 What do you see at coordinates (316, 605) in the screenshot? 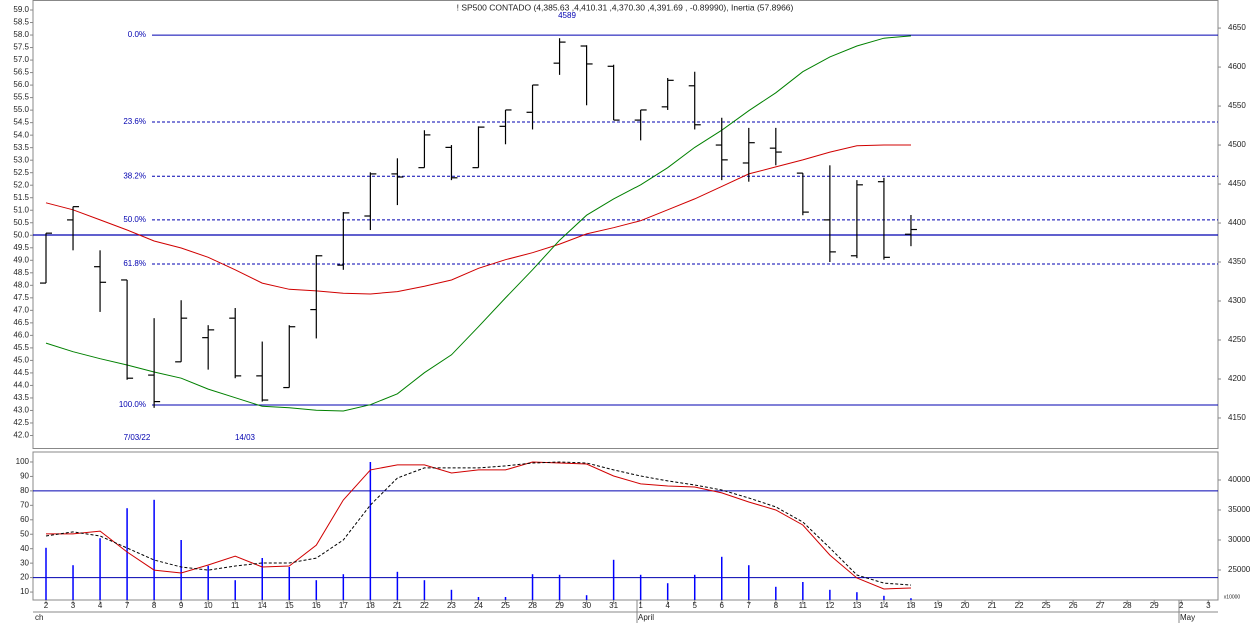
I see `x-tick-label: 16` at bounding box center [316, 605].